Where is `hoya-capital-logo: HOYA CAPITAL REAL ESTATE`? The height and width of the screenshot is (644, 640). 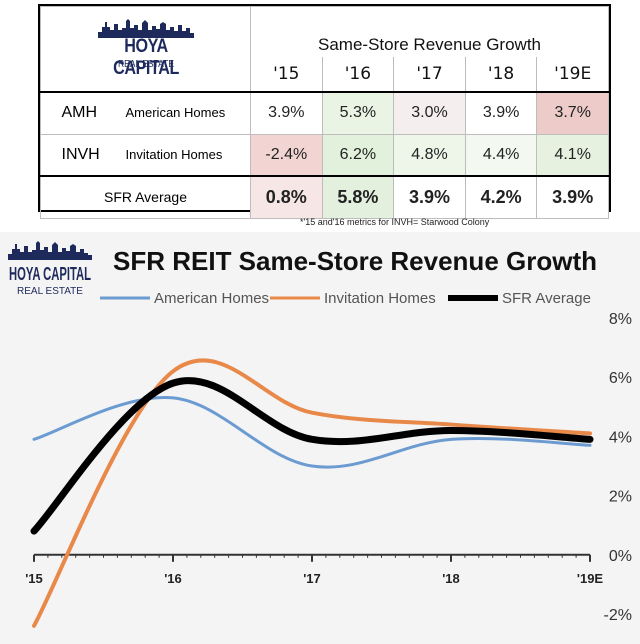 hoya-capital-logo: HOYA CAPITAL REAL ESTATE is located at coordinates (146, 48).